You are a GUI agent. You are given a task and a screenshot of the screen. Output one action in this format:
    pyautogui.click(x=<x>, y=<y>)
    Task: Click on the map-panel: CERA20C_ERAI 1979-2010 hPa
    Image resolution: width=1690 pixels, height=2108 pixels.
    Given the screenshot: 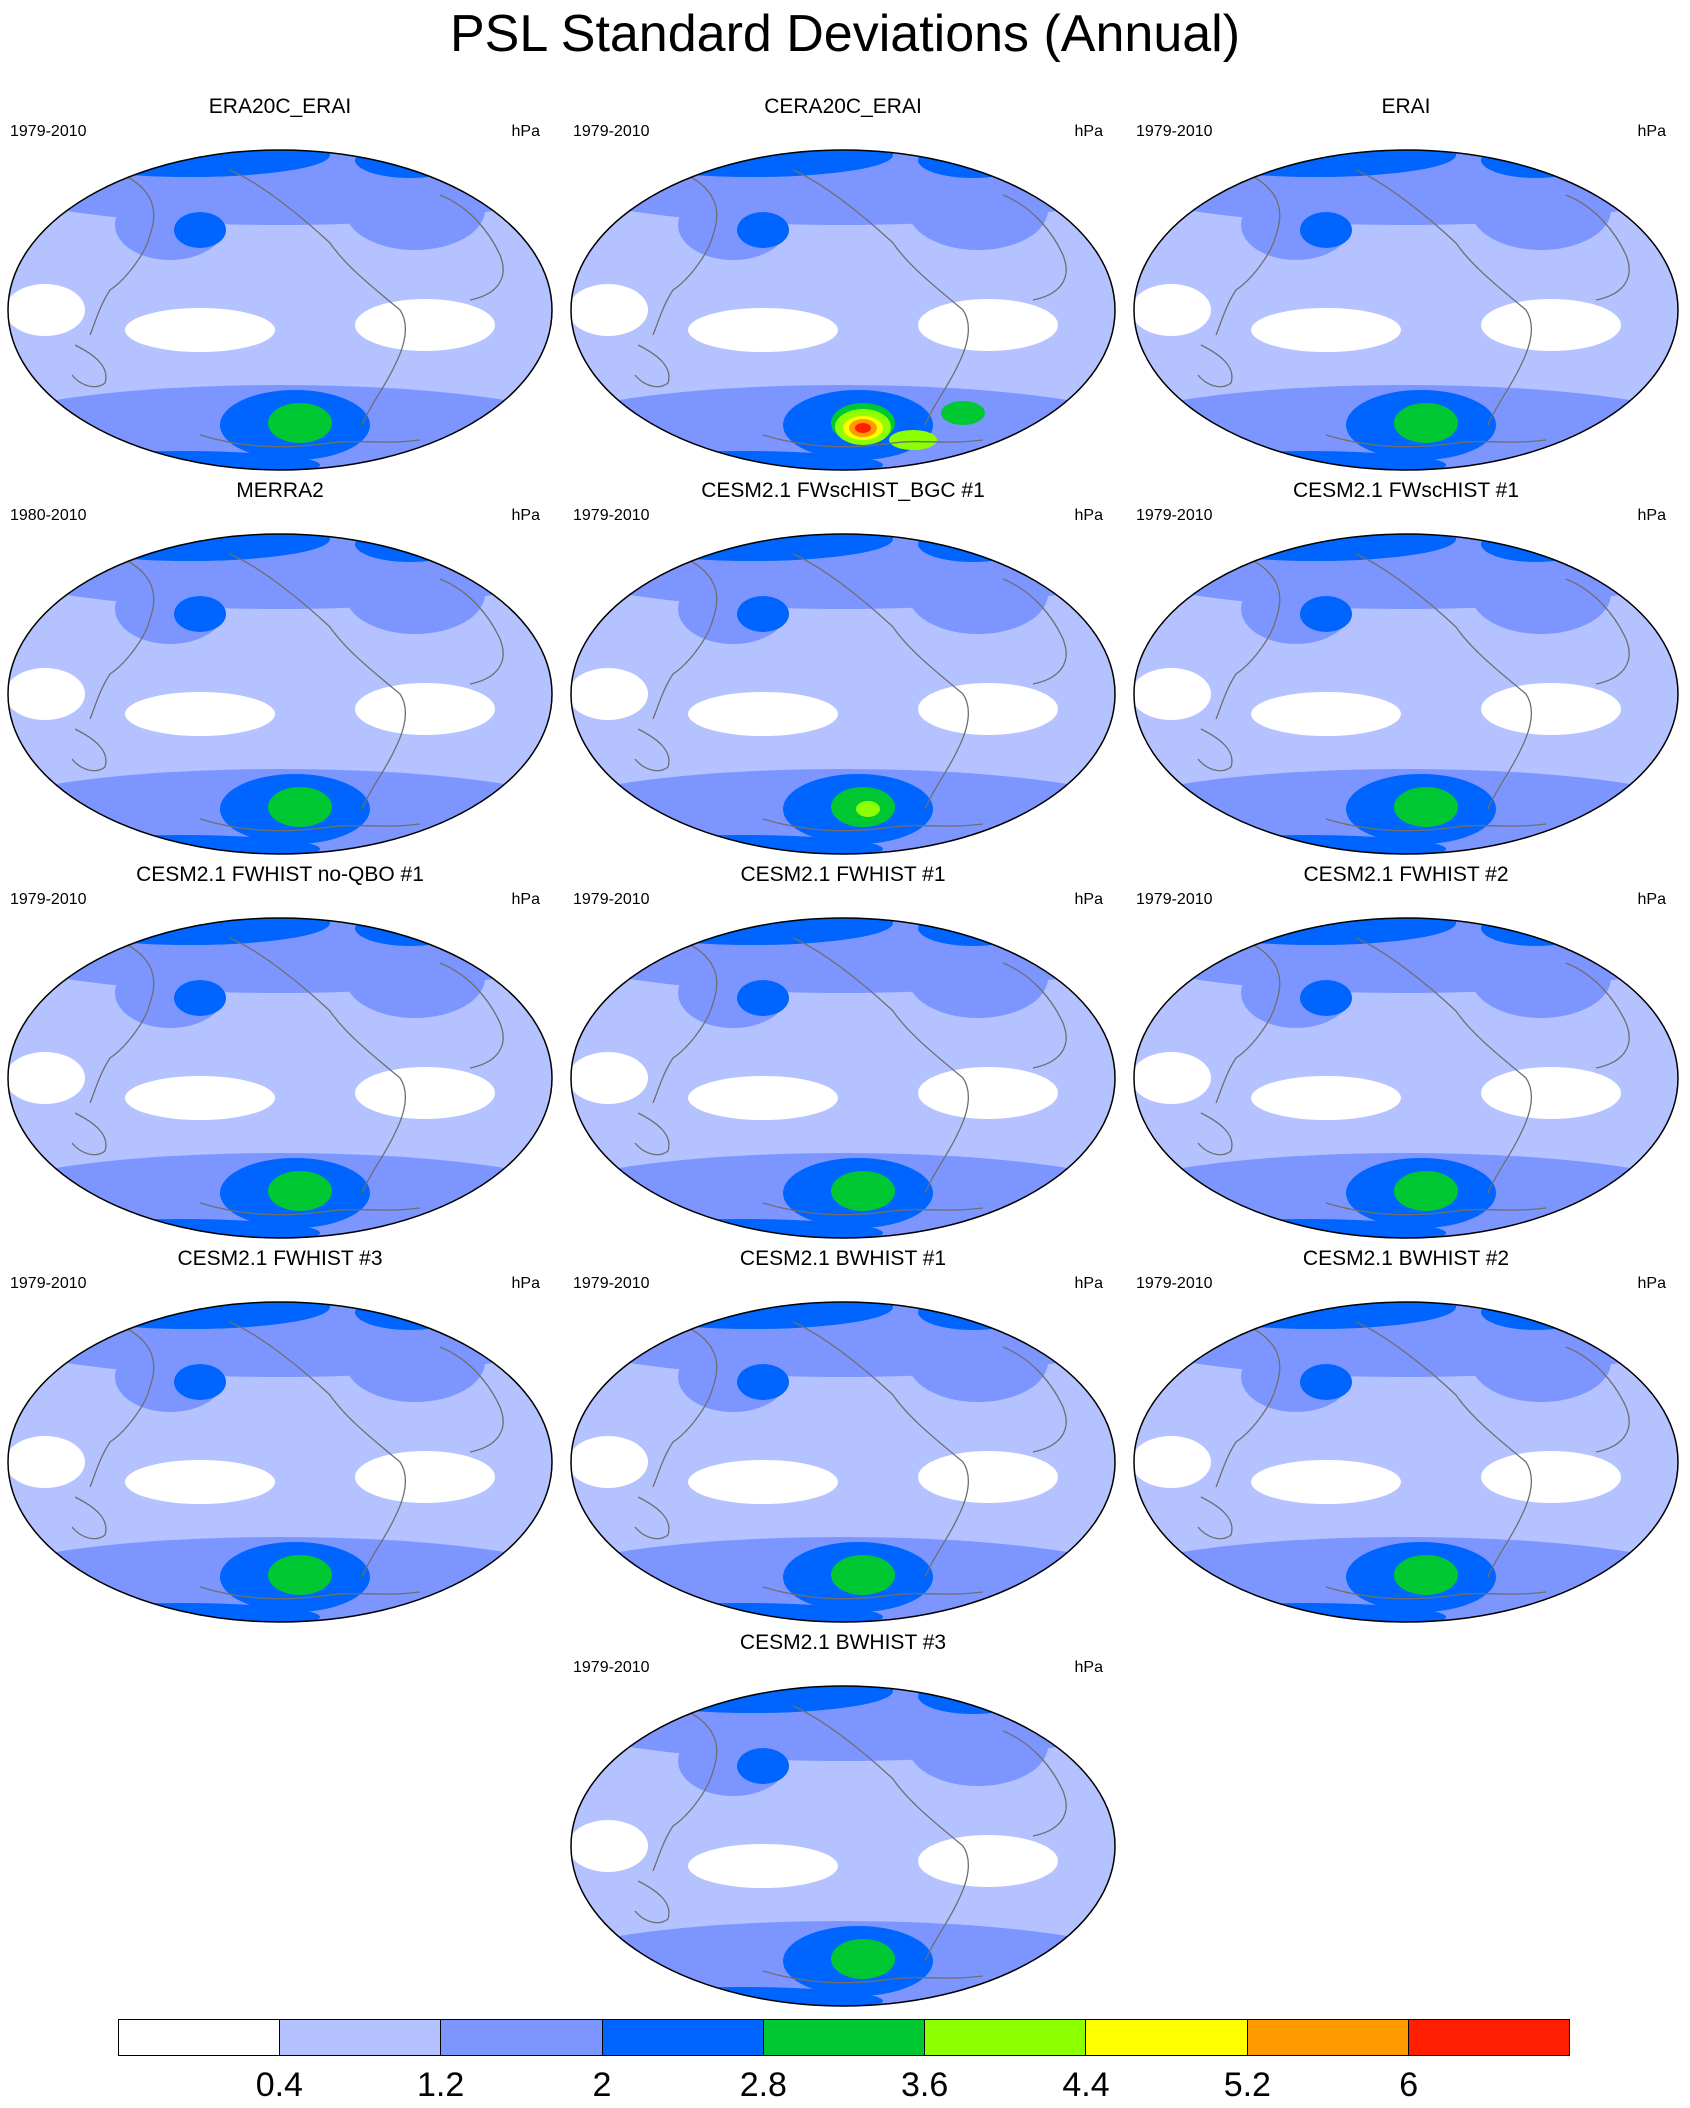 What is the action you would take?
    pyautogui.click(x=843, y=287)
    